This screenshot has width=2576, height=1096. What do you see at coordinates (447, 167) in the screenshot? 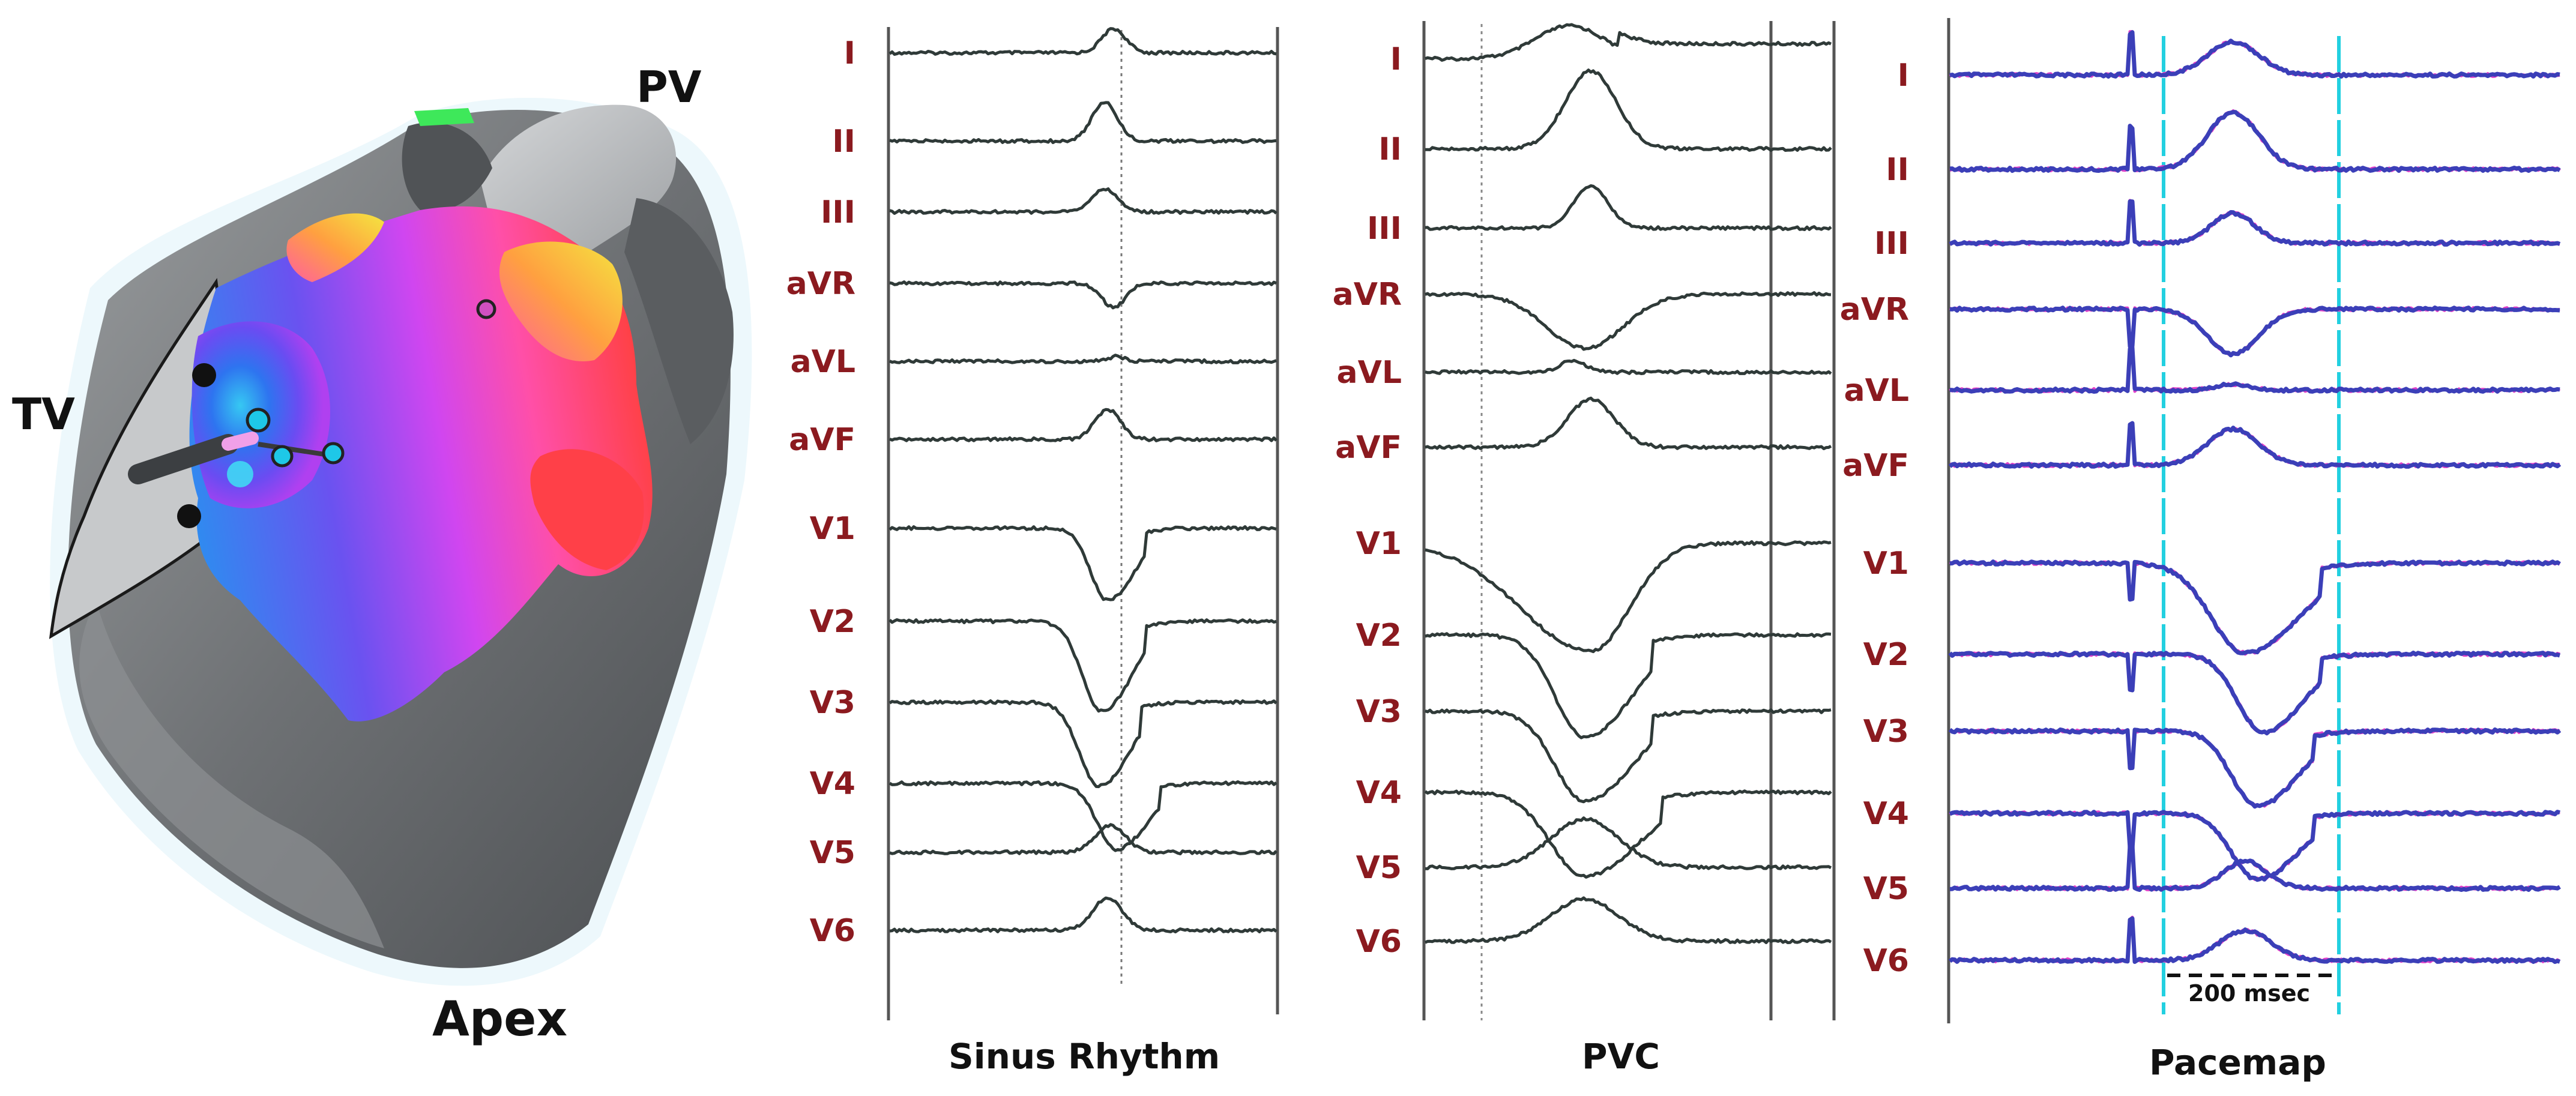
I see `outflow-dark` at bounding box center [447, 167].